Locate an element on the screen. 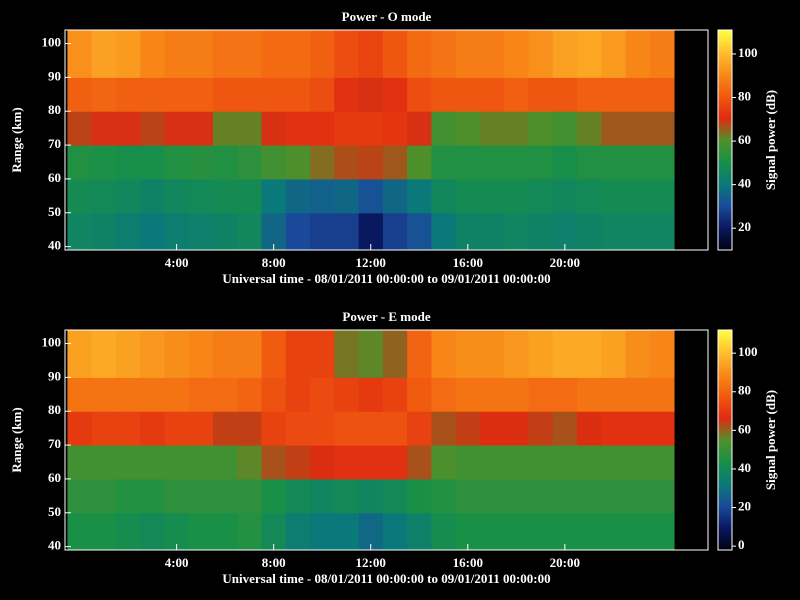 This screenshot has width=800, height=600. y-tick-label: 90 is located at coordinates (54, 375).